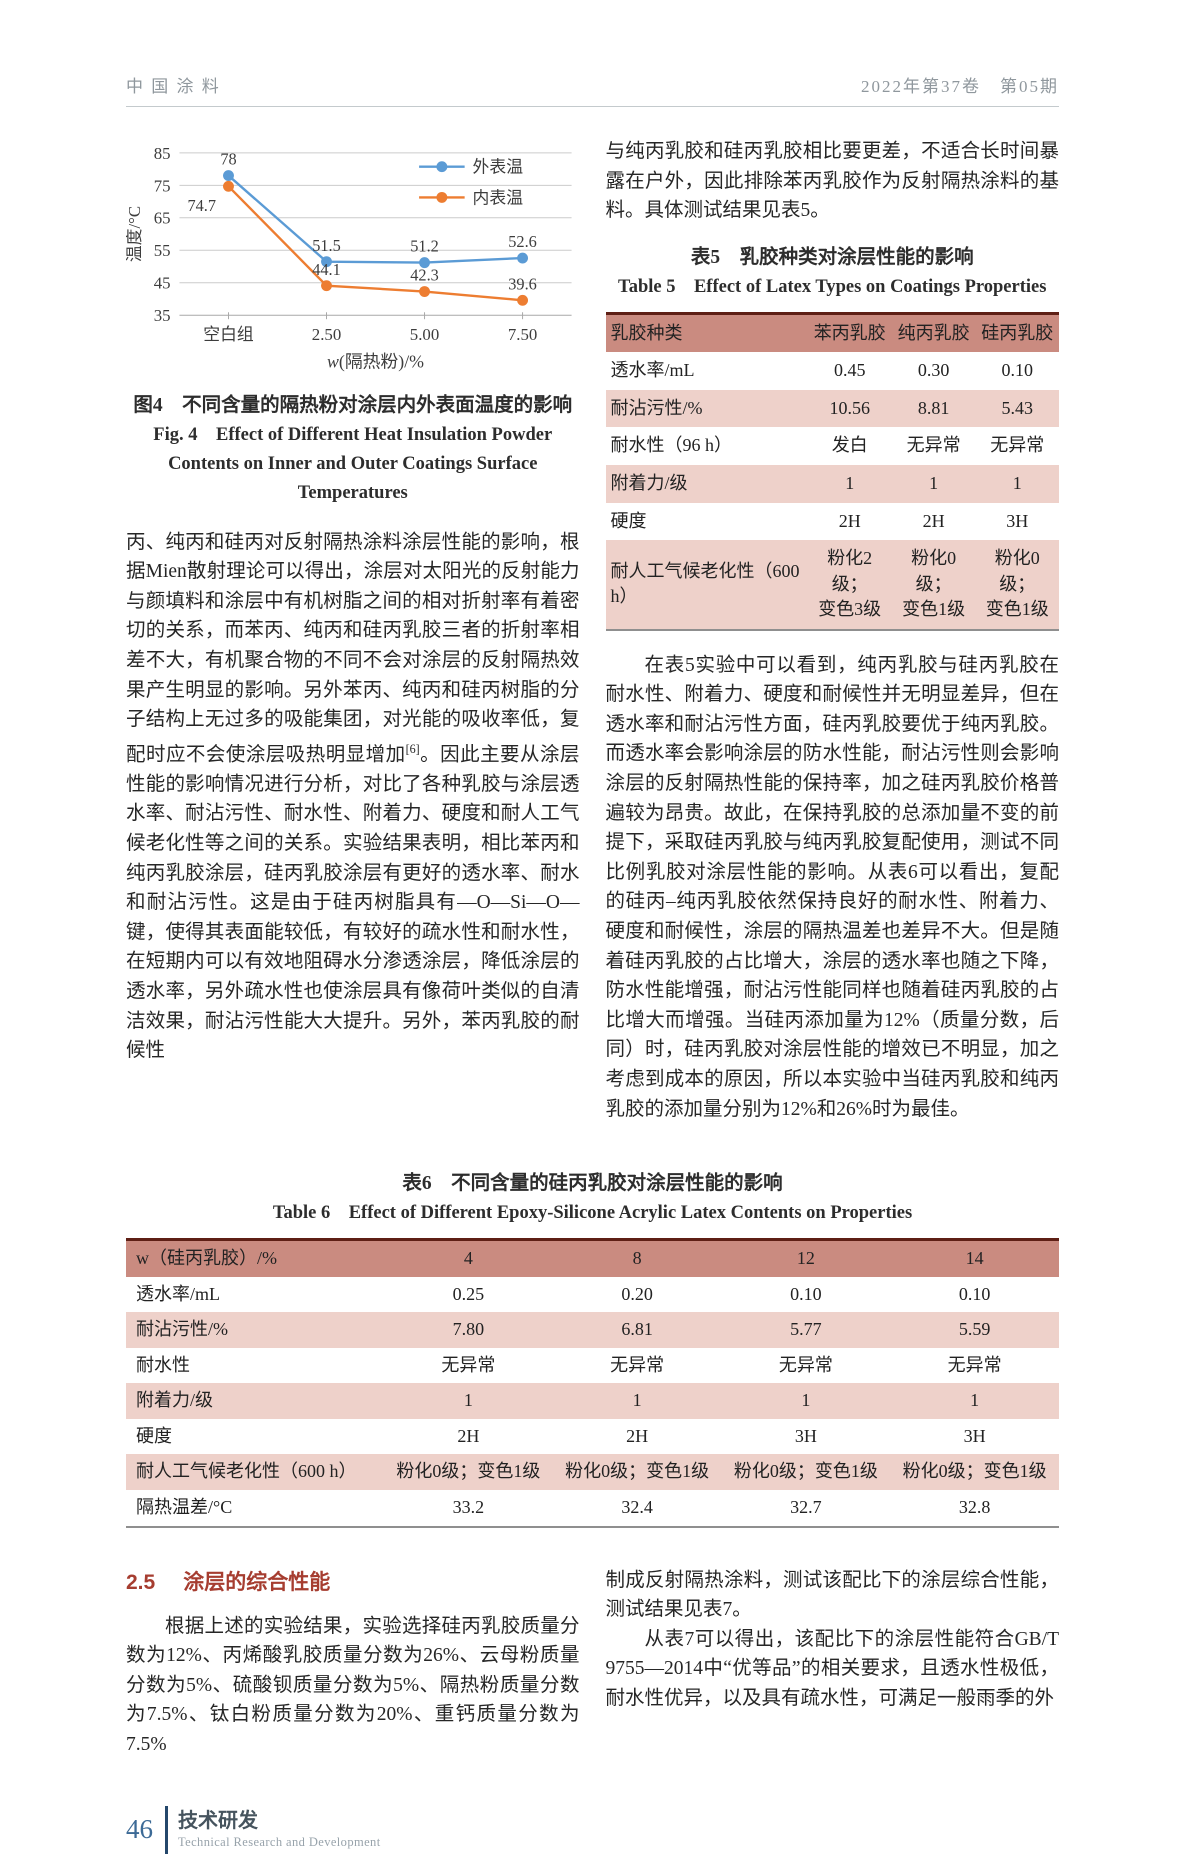 The image size is (1187, 1854). I want to click on table-header-cell: 乳胶种类, so click(646, 332).